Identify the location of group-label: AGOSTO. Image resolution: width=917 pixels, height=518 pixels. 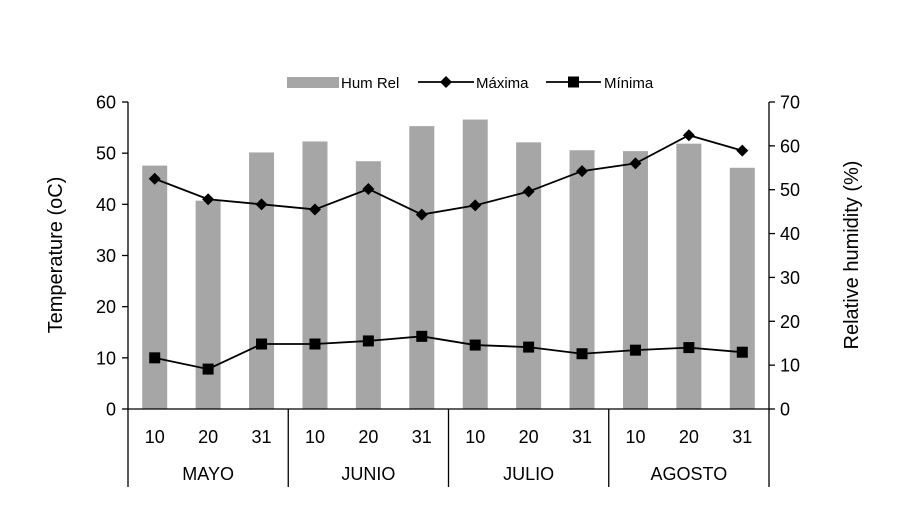
(689, 474).